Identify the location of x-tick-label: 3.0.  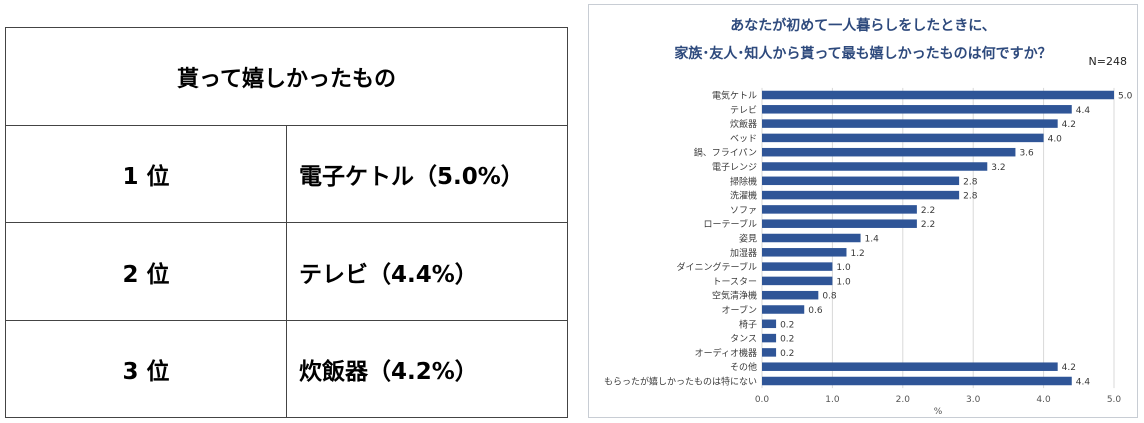
(973, 400).